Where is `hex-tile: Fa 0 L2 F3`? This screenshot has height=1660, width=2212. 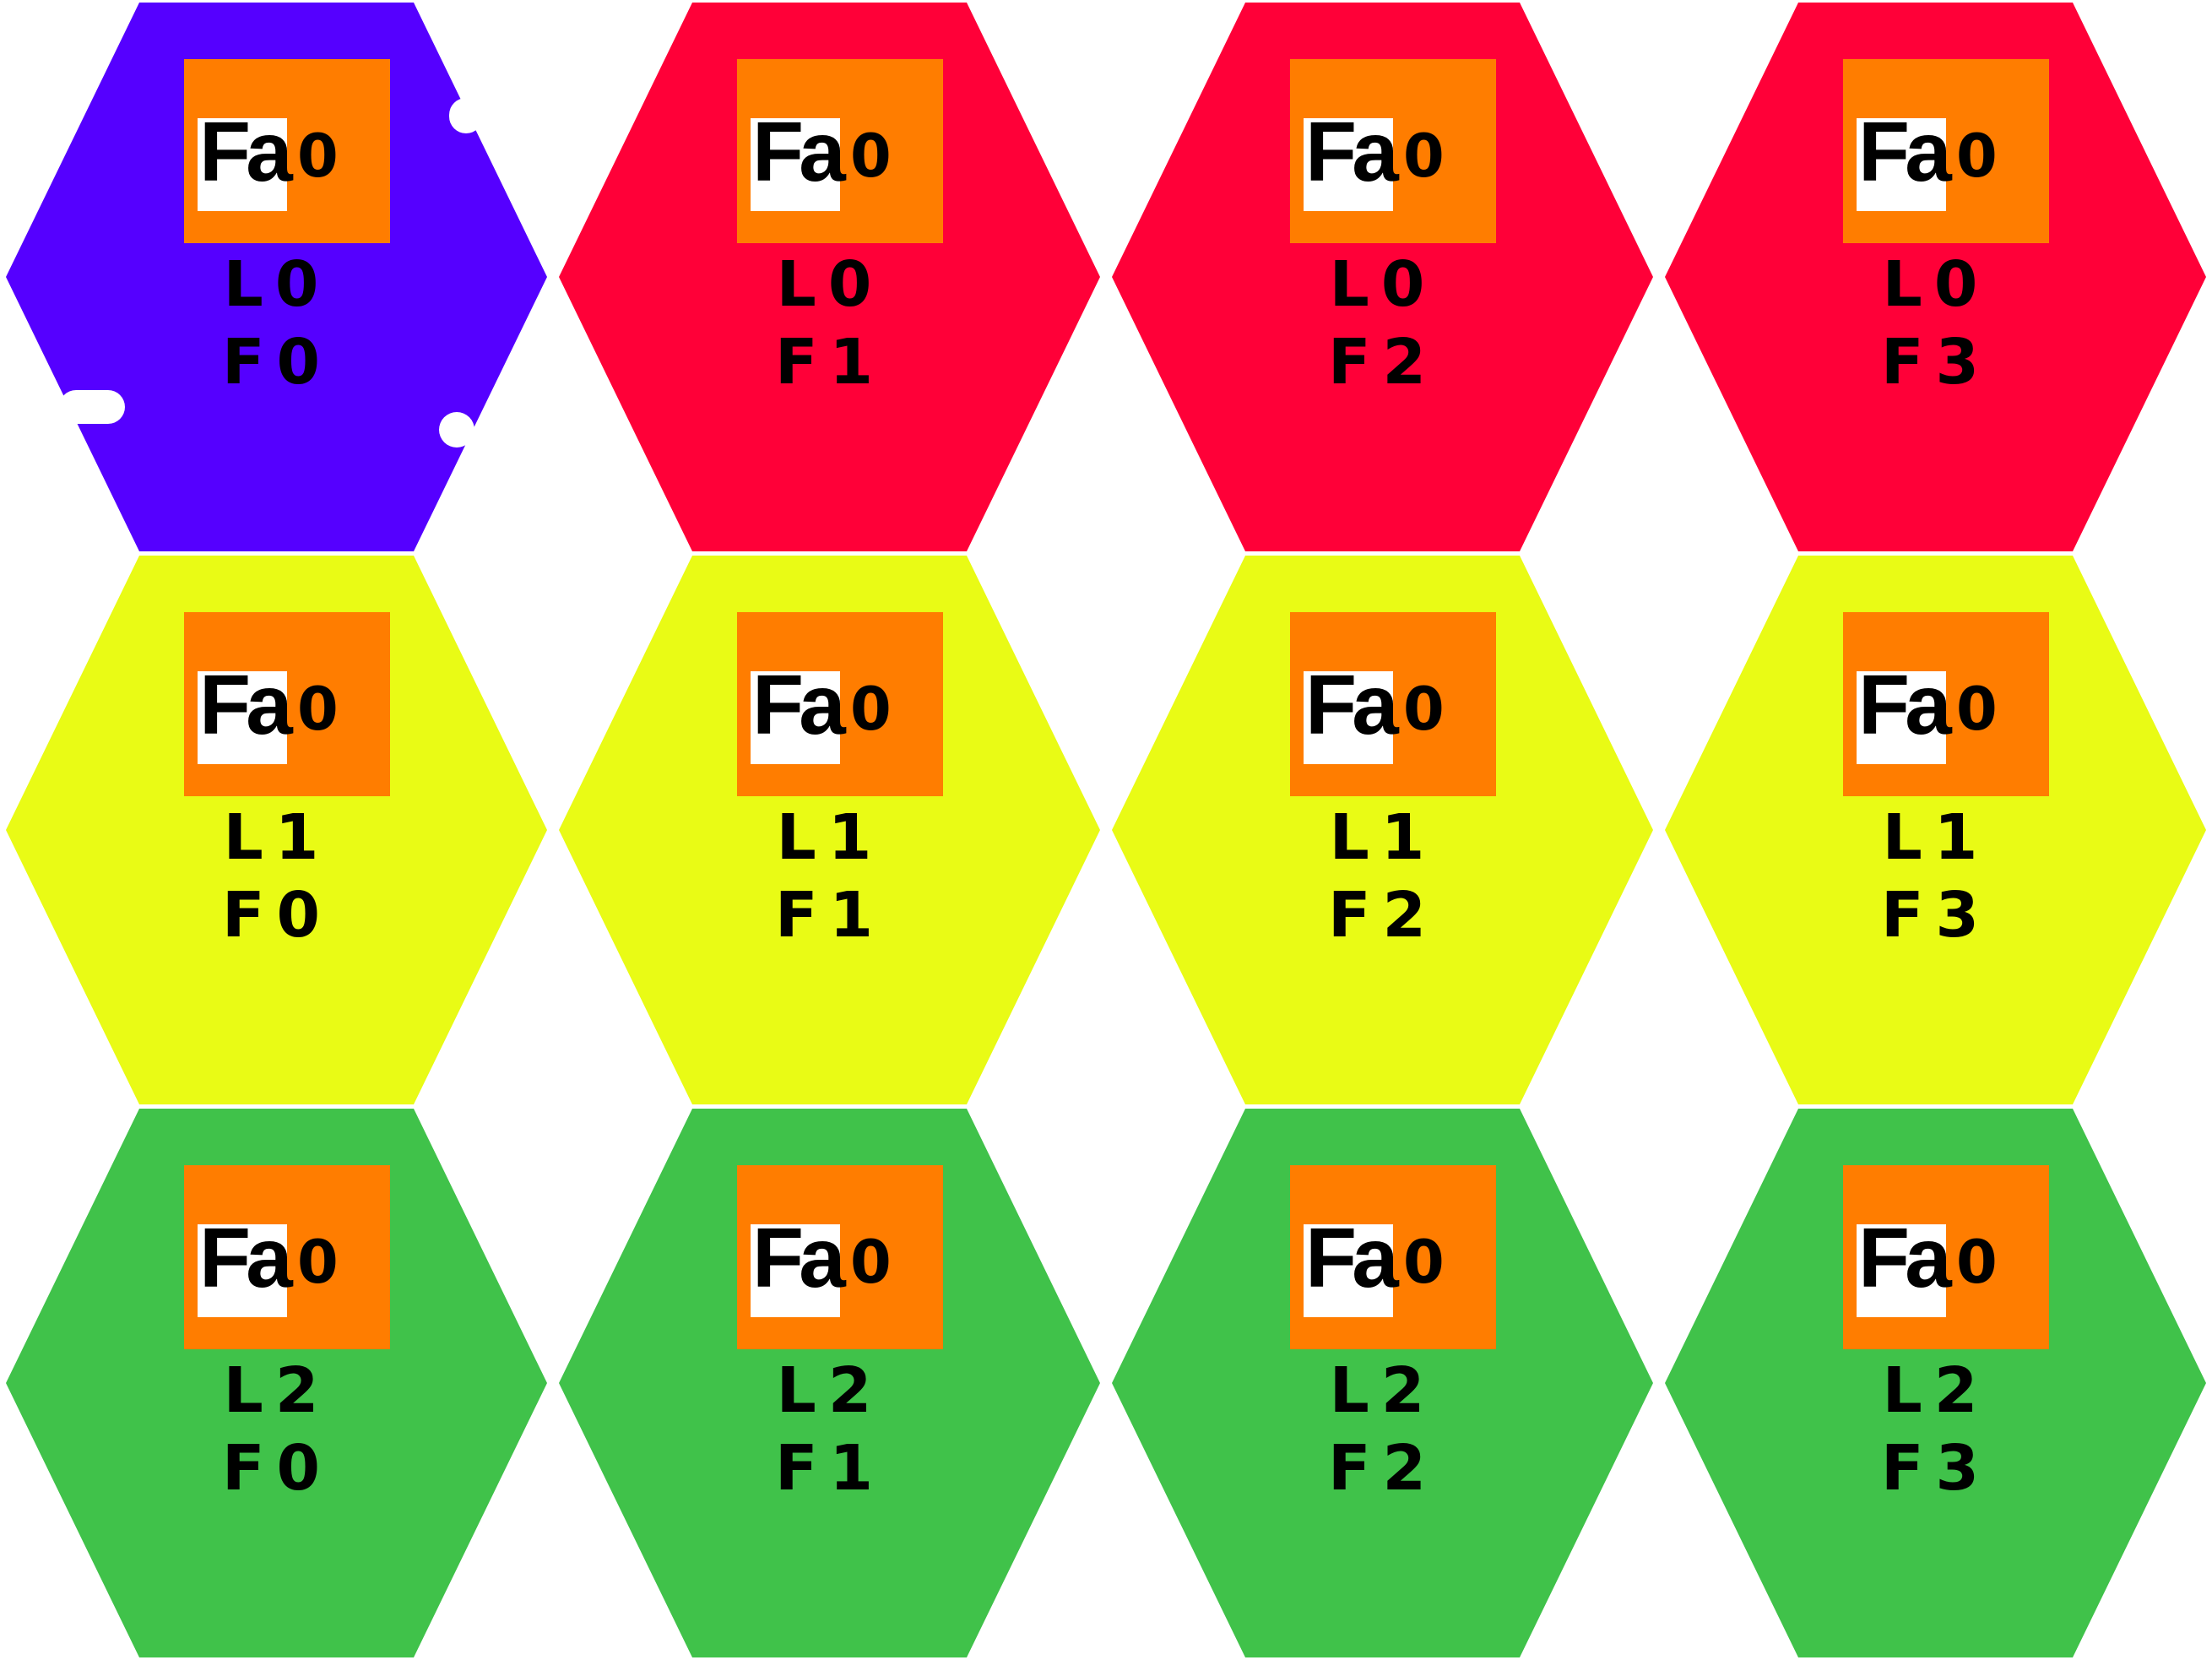 hex-tile: Fa 0 L2 F3 is located at coordinates (1936, 1383).